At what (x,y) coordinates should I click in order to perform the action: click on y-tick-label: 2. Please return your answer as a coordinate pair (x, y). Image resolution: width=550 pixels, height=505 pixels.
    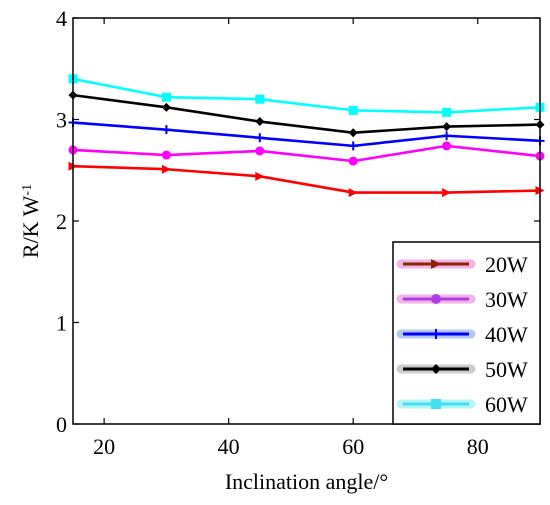
    Looking at the image, I should click on (61, 221).